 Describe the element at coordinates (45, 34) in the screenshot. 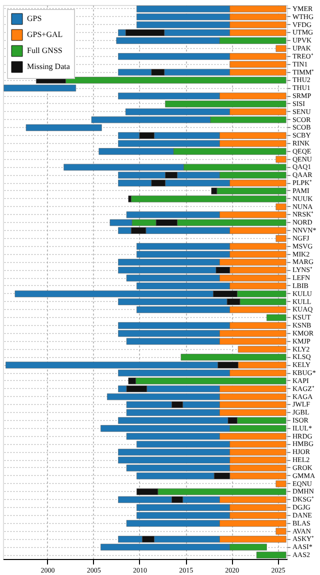

I see `legend-label: GPS+GAL` at that location.